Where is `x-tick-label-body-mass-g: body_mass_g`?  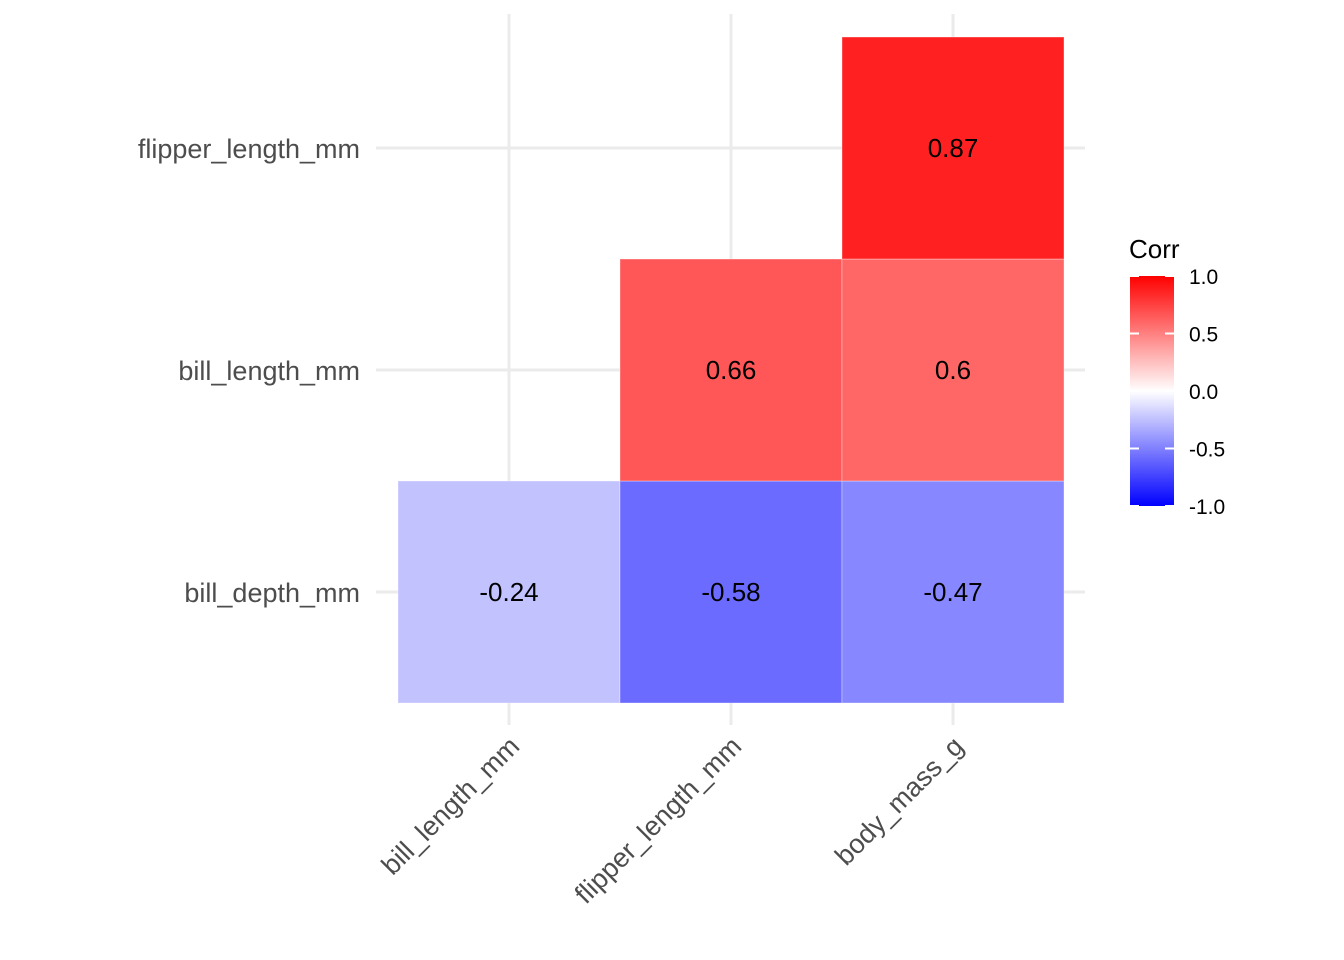 x-tick-label-body-mass-g: body_mass_g is located at coordinates (899, 801).